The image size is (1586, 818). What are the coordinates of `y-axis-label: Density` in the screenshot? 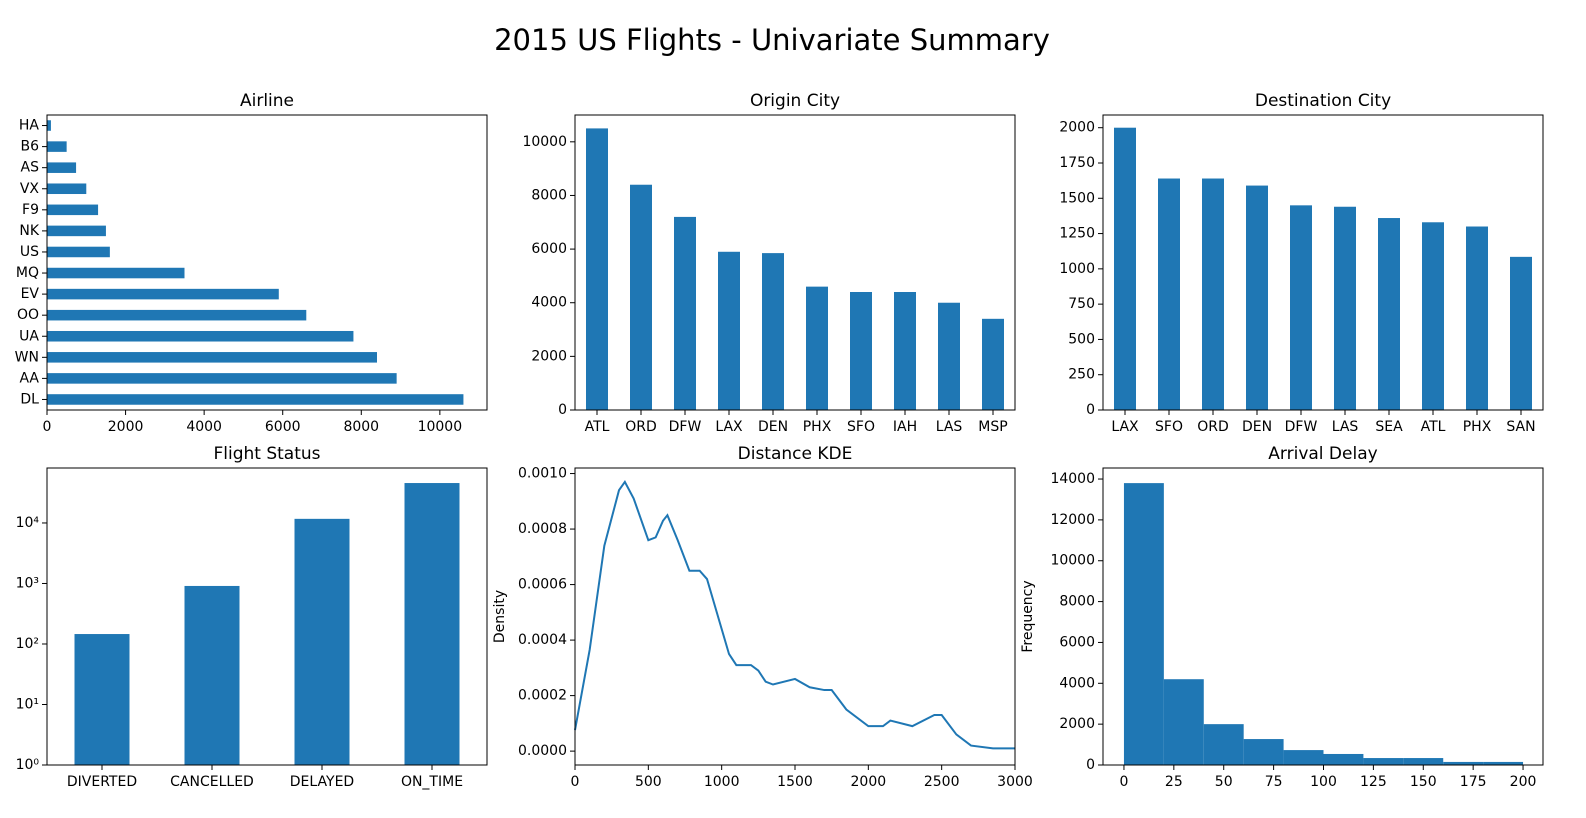 It's located at (500, 616).